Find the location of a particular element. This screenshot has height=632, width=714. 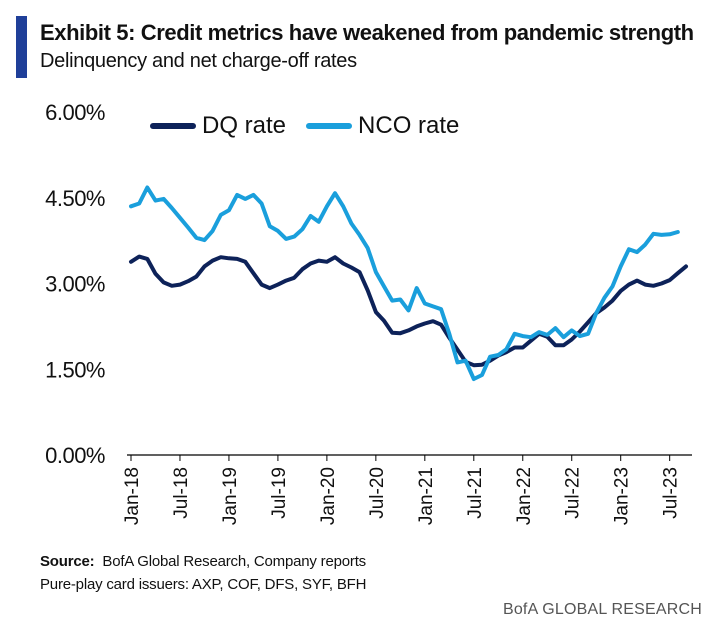

y-tick-label: 1.50% is located at coordinates (75, 369).